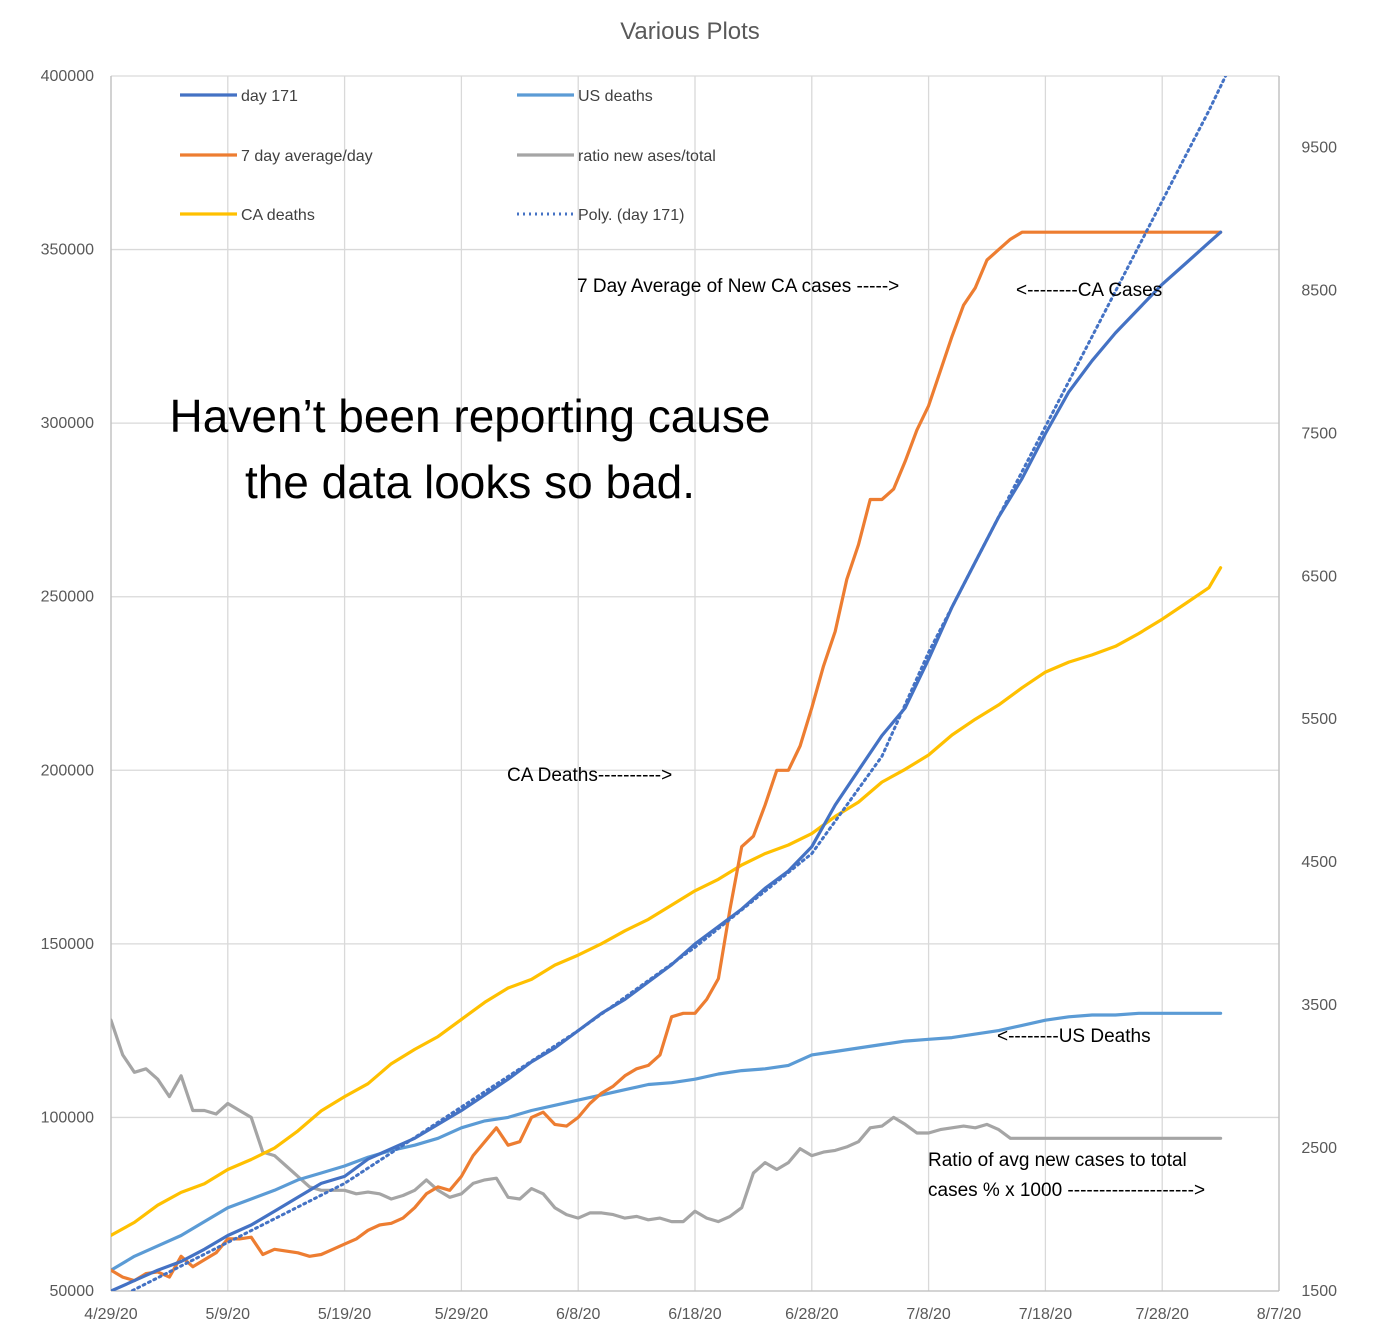 This screenshot has width=1378, height=1330. What do you see at coordinates (1045, 1314) in the screenshot?
I see `x-tick-label: 7/18/20` at bounding box center [1045, 1314].